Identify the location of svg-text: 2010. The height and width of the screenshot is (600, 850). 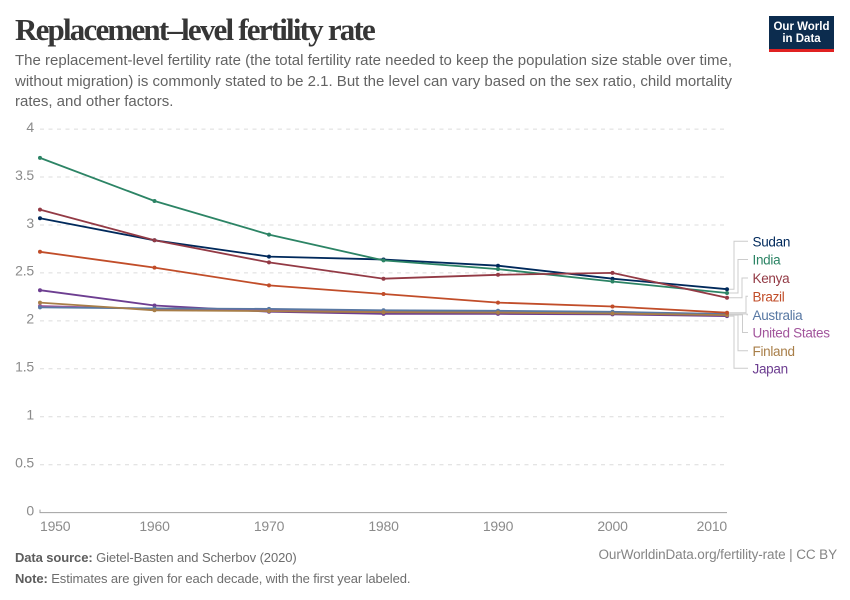
(712, 526).